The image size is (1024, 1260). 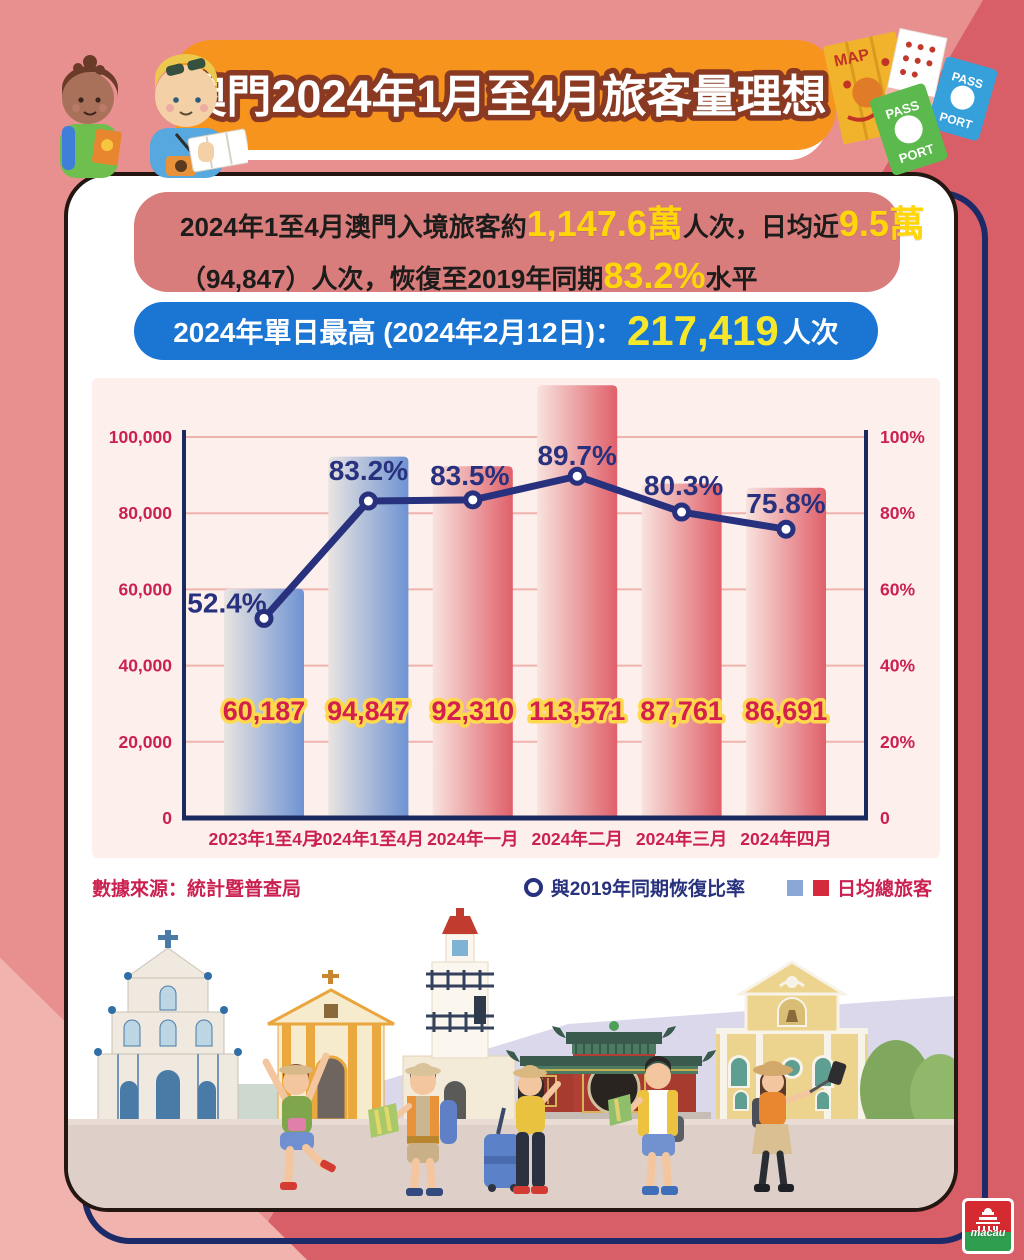 I want to click on ruins-st-pauls, so click(x=191, y=1025).